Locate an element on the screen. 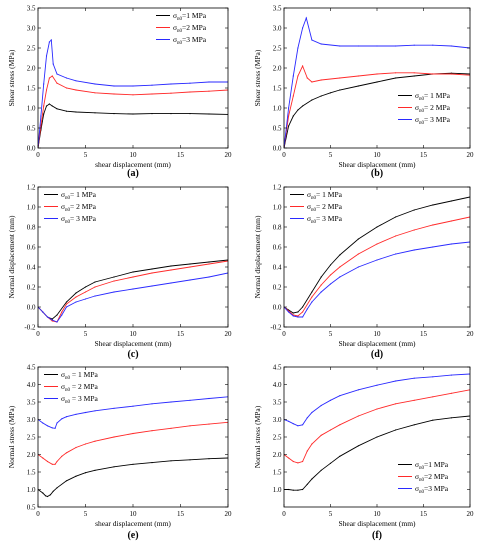 Image resolution: width=480 pixels, height=550 pixels. x-tick-label: 5 is located at coordinates (331, 334).